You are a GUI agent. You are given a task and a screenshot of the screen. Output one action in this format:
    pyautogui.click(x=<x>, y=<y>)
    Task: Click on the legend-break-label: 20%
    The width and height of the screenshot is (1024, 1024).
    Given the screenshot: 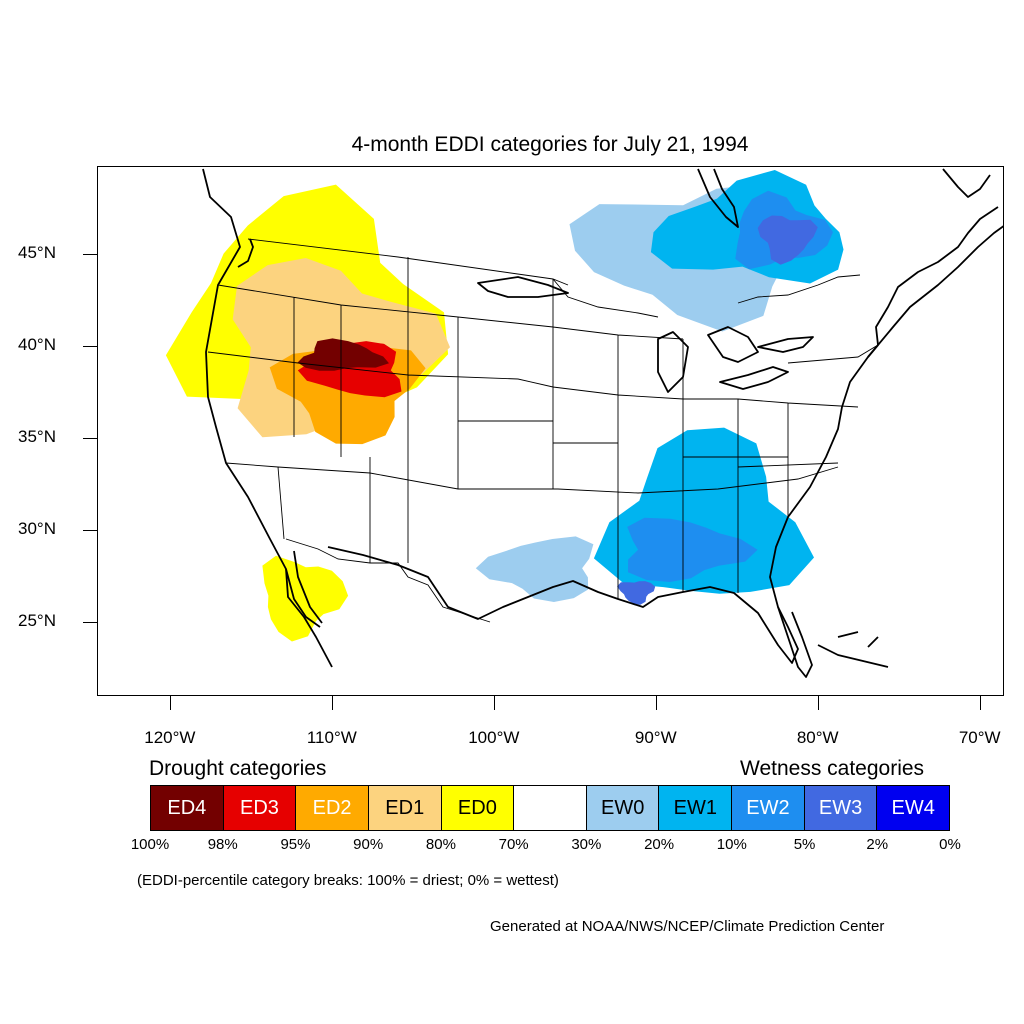 What is the action you would take?
    pyautogui.click(x=659, y=844)
    